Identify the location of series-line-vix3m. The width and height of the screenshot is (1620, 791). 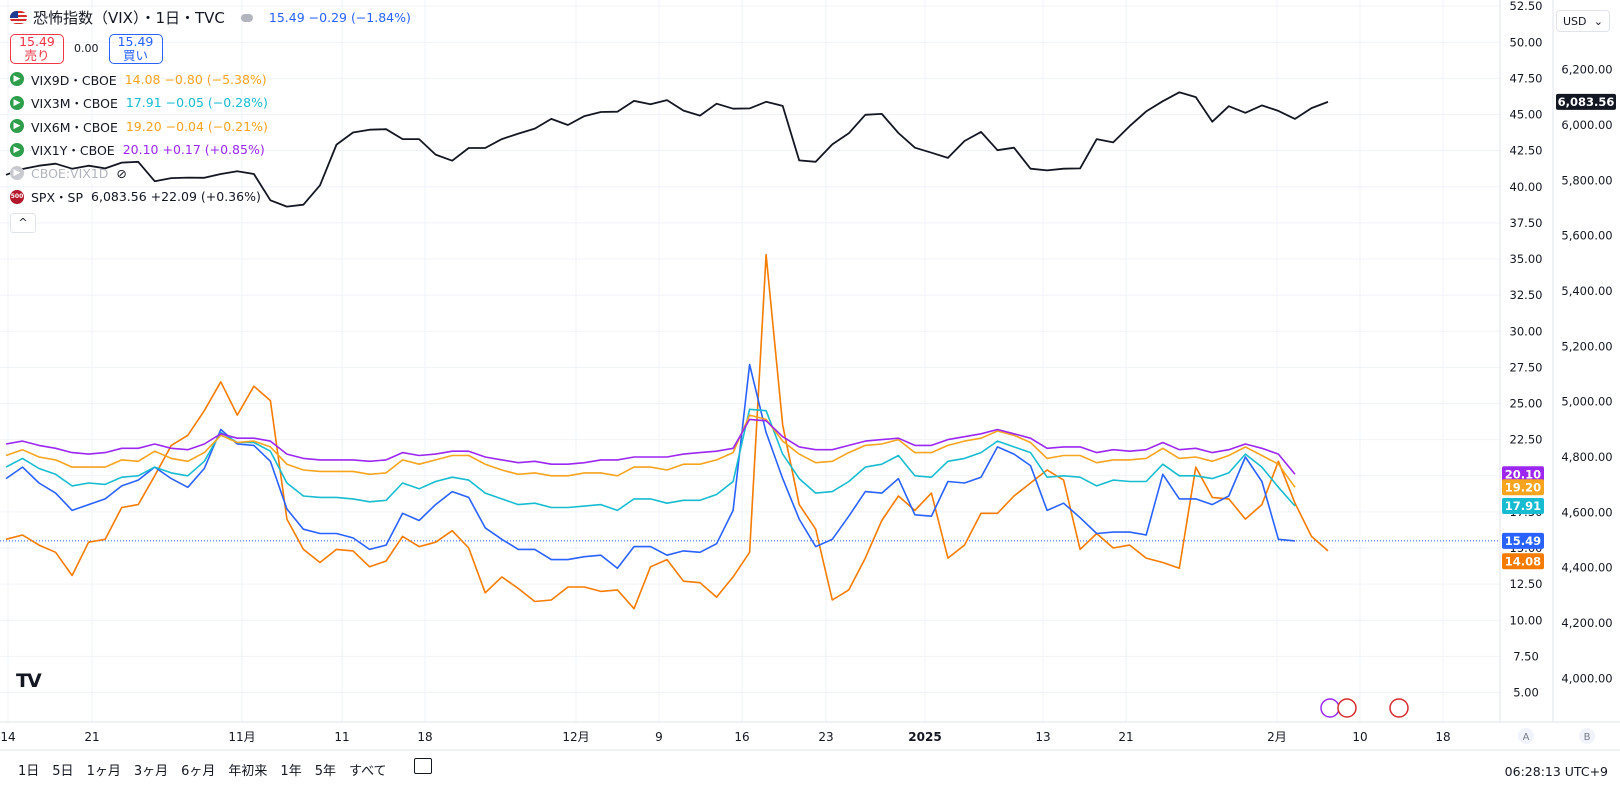
(650, 460).